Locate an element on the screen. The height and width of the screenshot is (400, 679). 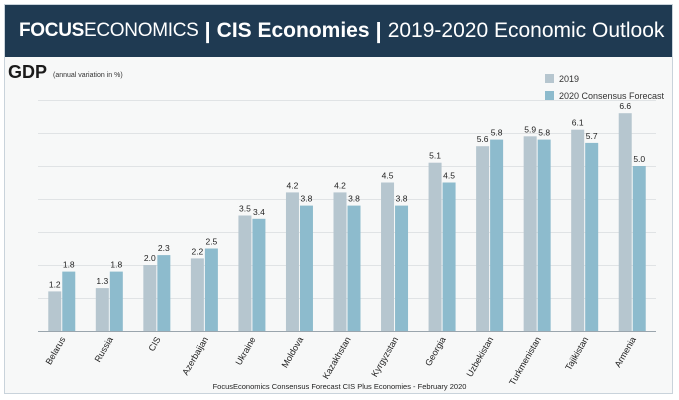
data-label-armenia-2019: 6.6 is located at coordinates (625, 106).